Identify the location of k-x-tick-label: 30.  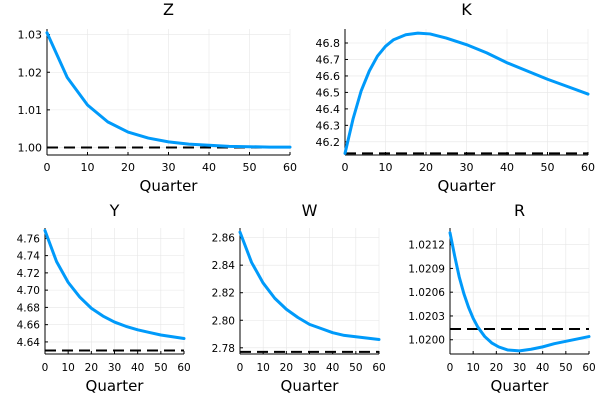
(467, 167).